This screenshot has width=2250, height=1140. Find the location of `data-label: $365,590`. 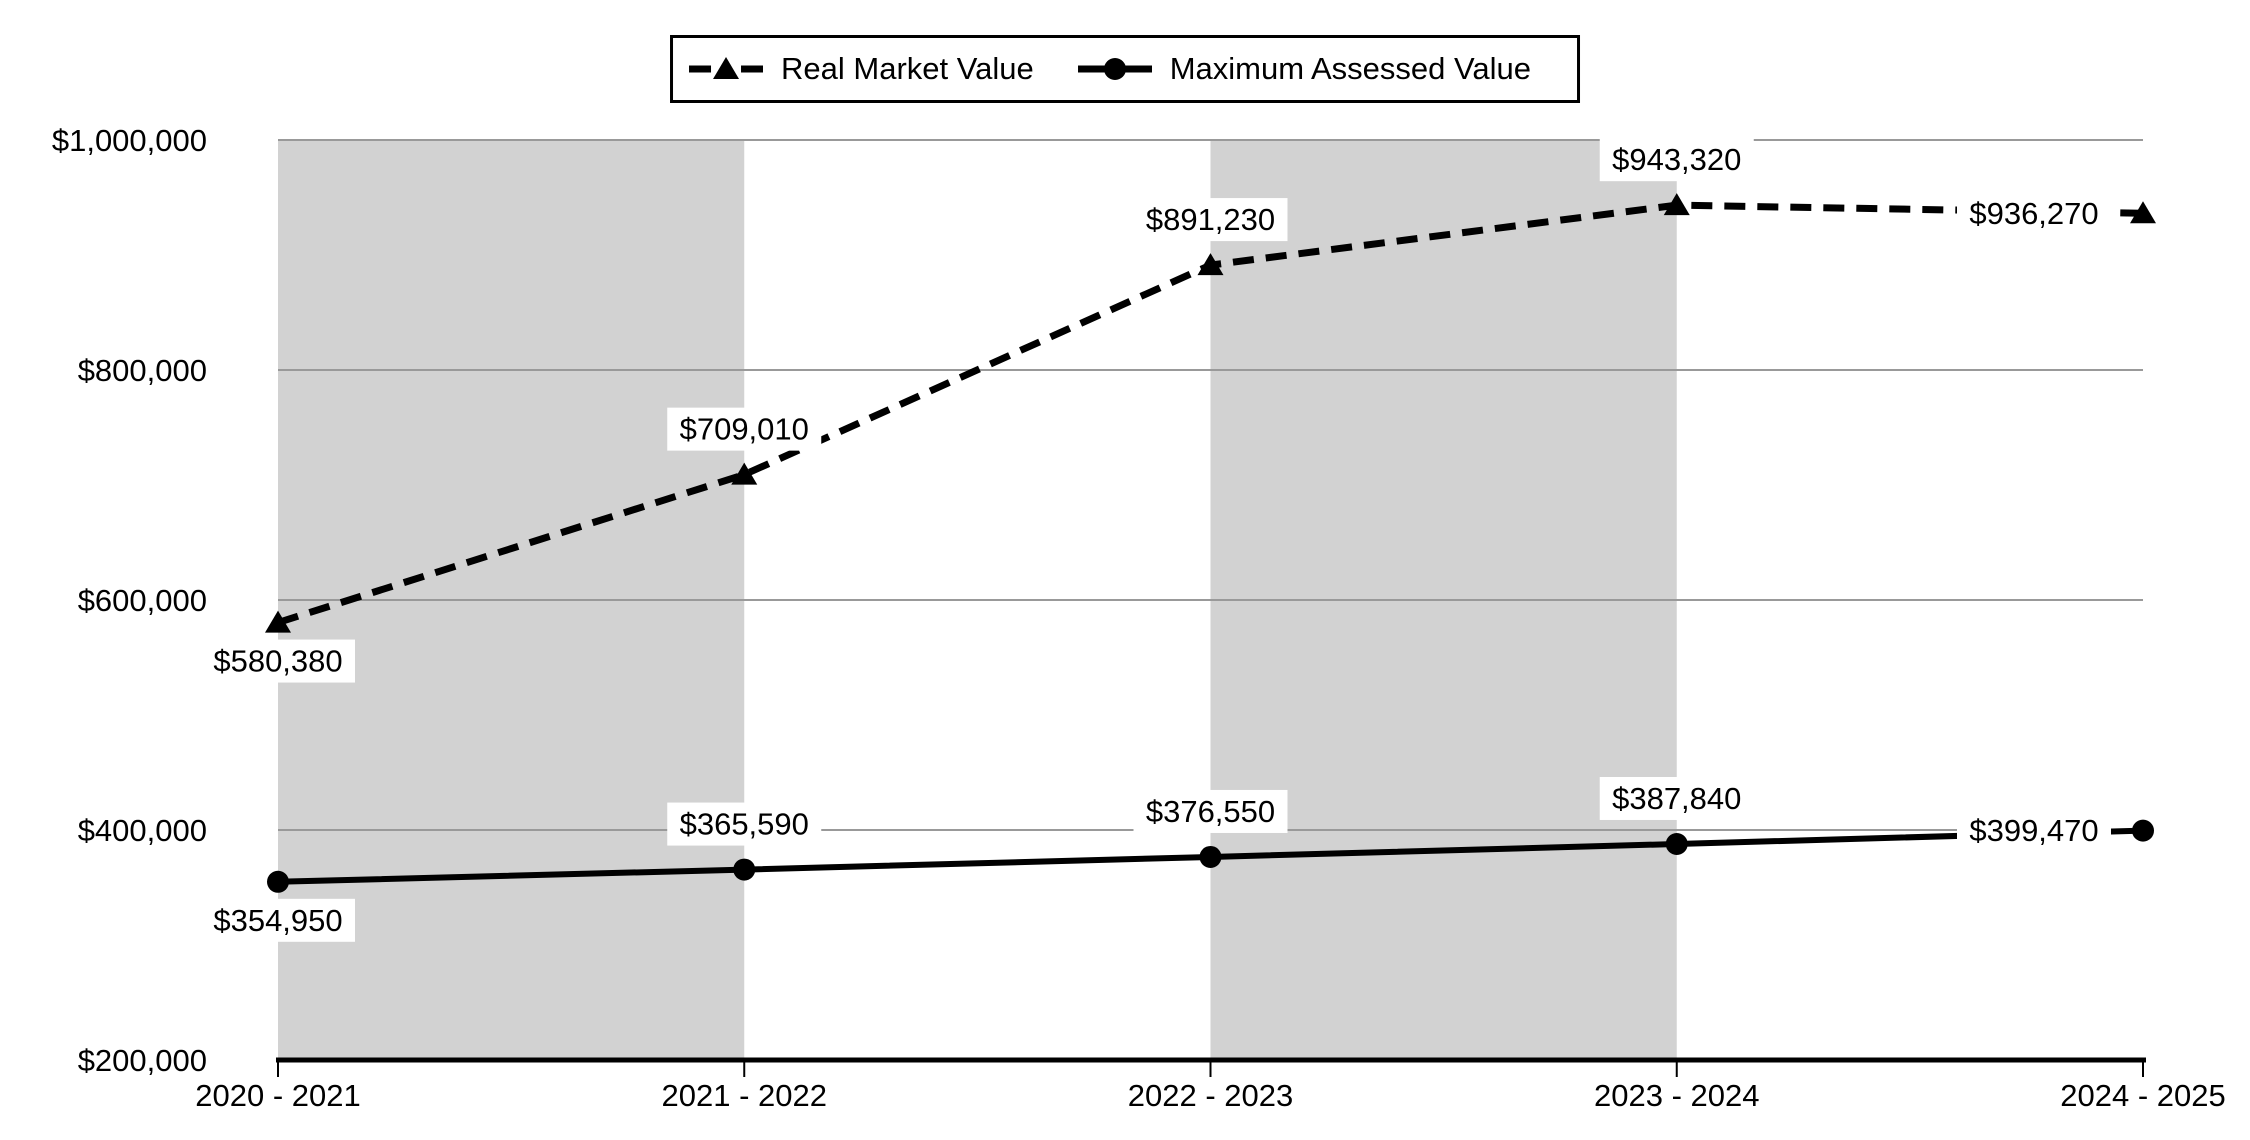

data-label: $365,590 is located at coordinates (744, 824).